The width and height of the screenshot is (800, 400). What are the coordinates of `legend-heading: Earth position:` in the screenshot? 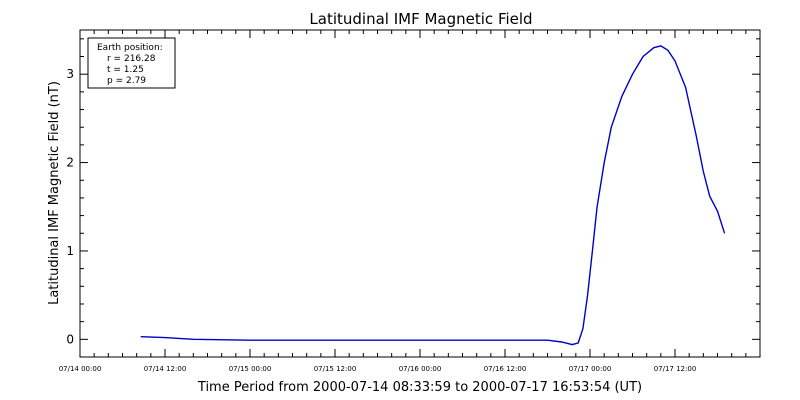 It's located at (130, 48).